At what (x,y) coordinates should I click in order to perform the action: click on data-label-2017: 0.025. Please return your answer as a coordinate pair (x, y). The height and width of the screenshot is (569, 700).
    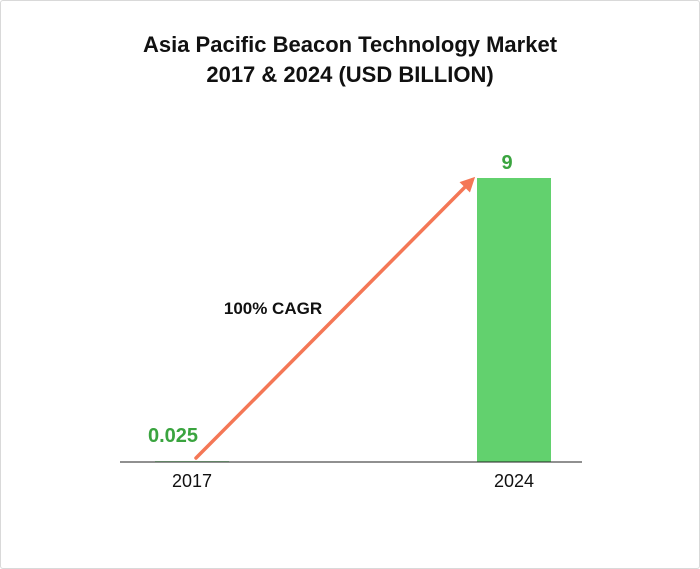
    Looking at the image, I should click on (173, 436).